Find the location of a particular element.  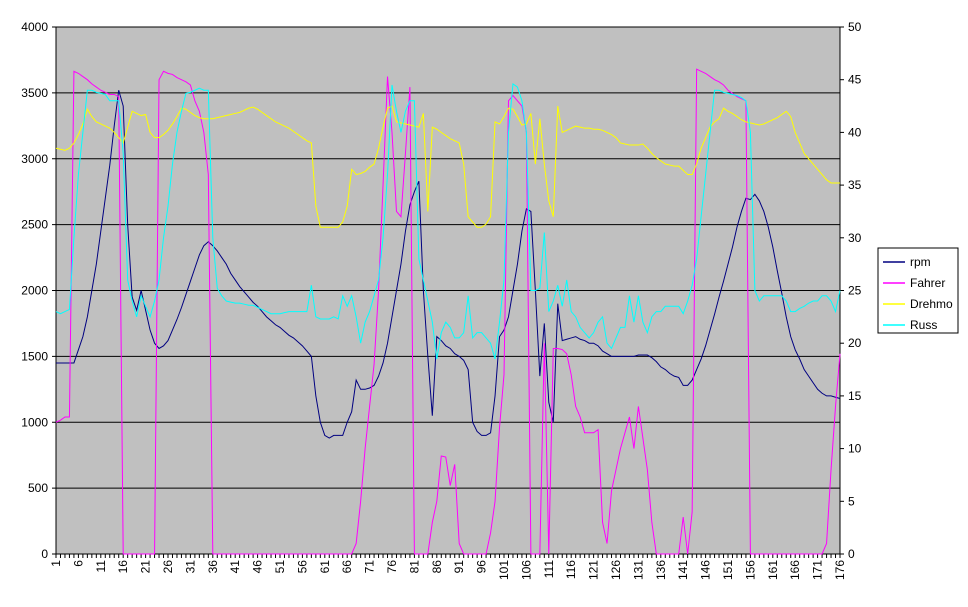

y-tick-label: 0 is located at coordinates (44, 554).